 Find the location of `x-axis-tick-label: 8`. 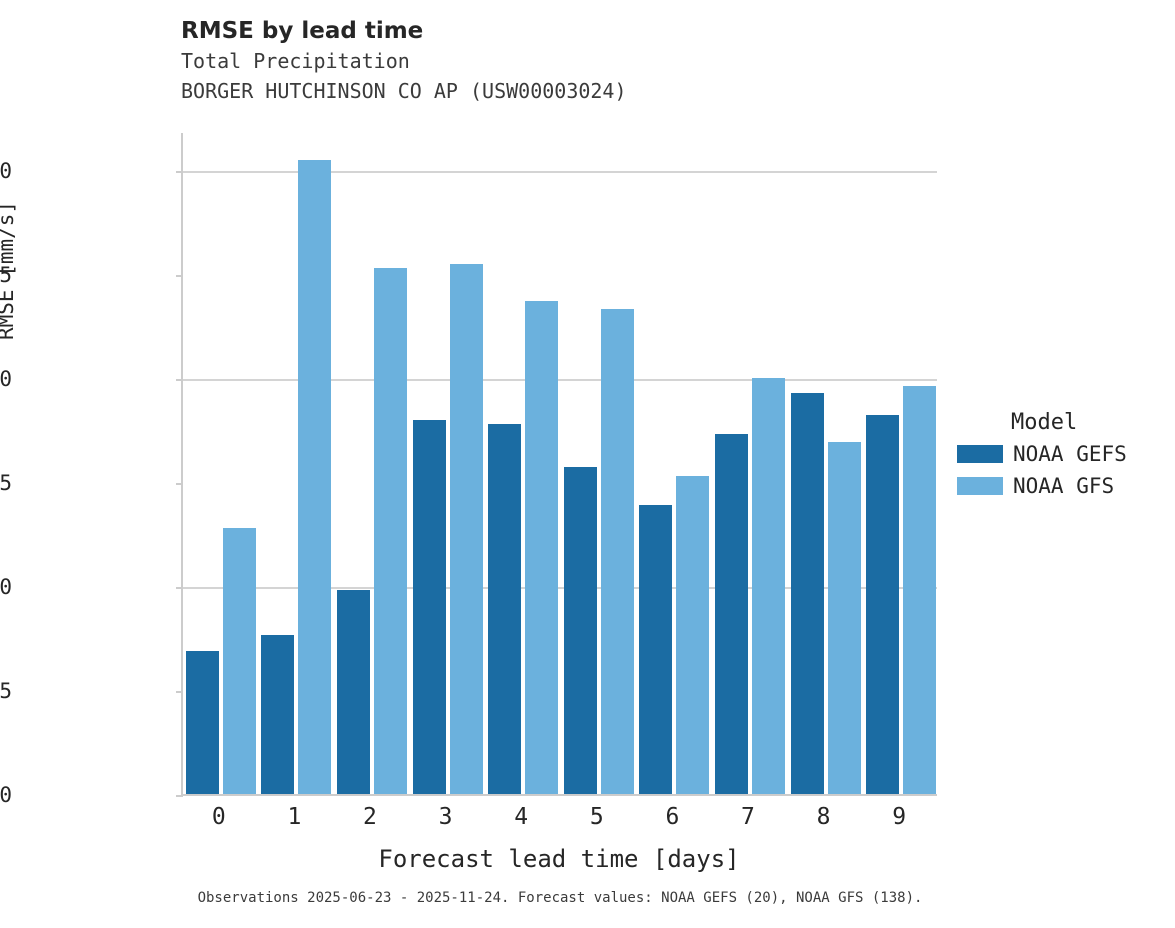

x-axis-tick-label: 8 is located at coordinates (823, 817).